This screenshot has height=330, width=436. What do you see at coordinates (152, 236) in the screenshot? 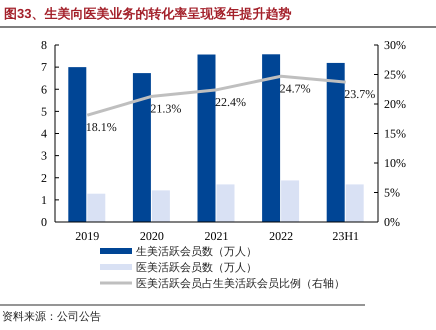
I see `x-tick-label: 2020` at bounding box center [152, 236].